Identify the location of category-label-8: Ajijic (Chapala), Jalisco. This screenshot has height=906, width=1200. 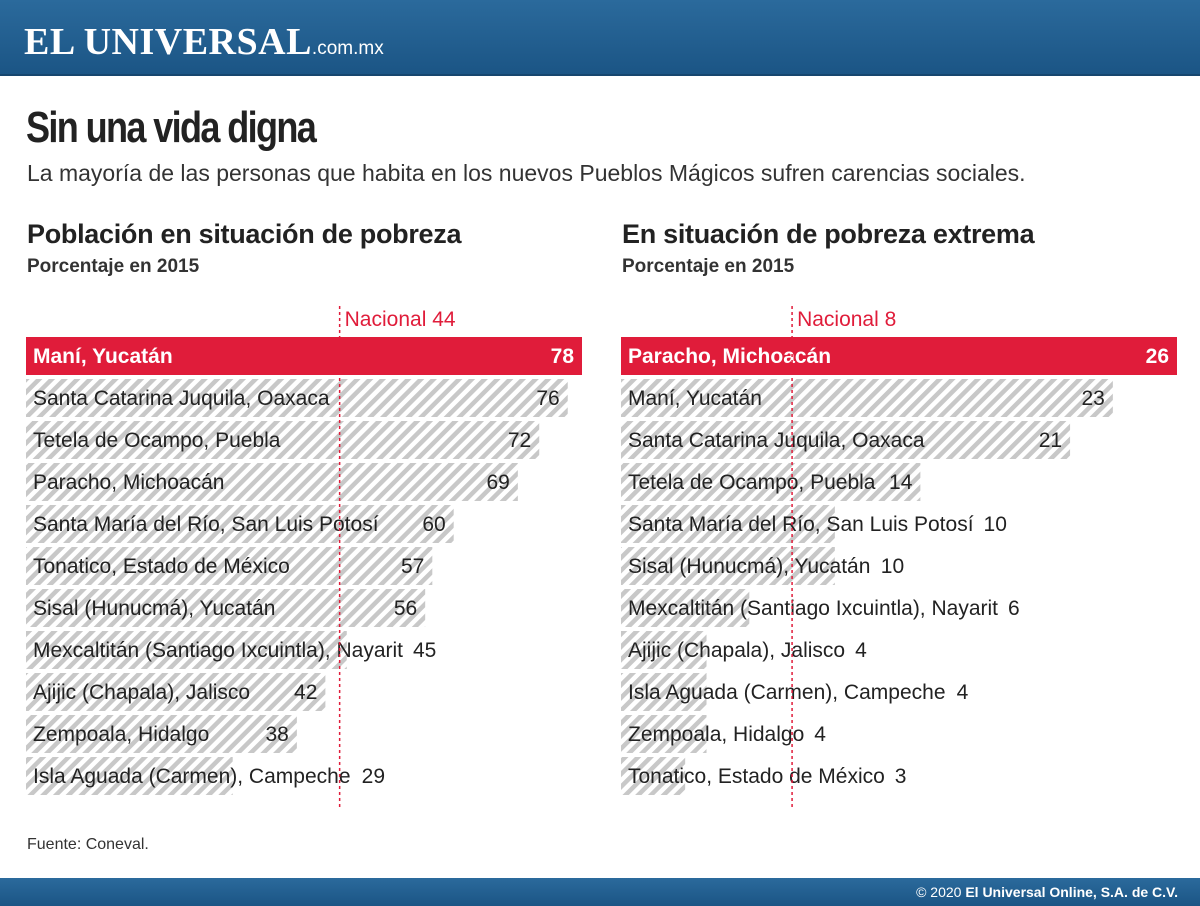
(141, 692).